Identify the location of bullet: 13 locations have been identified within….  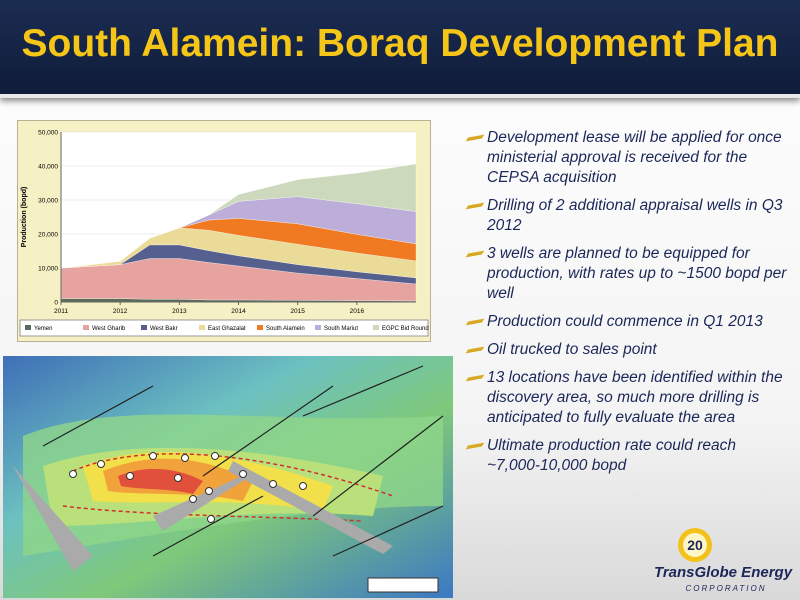
(630, 398).